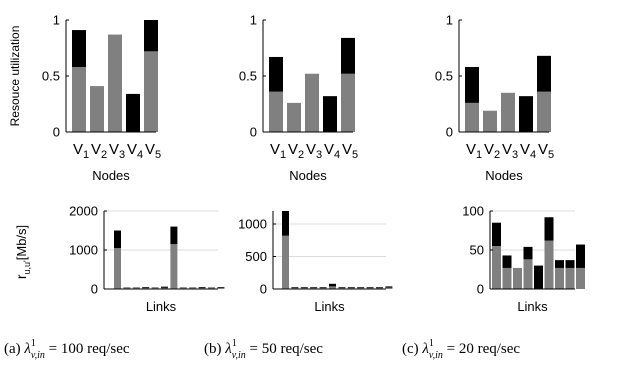  I want to click on caption-a: (a) λ1 v,in = 100 req/sec, so click(67, 349).